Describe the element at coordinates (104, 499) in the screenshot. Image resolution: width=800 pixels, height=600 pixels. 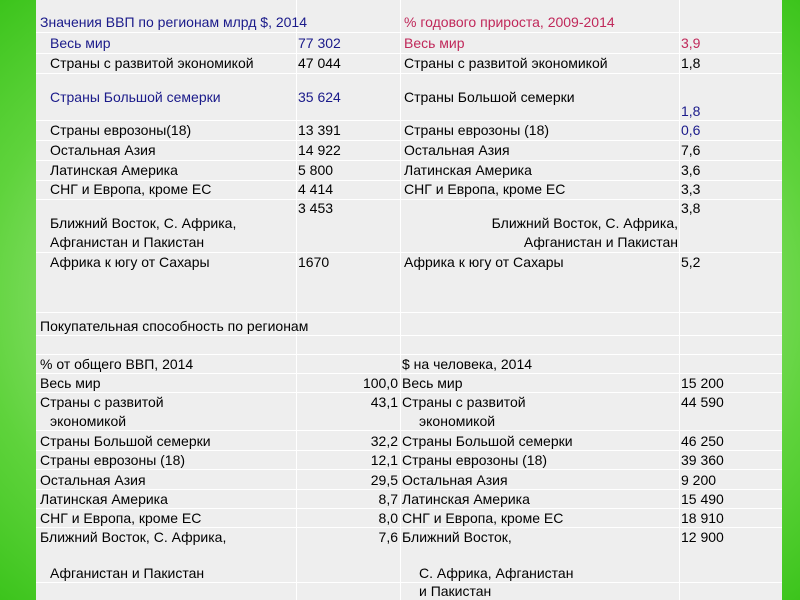
I see `ppp-region-name: Латинская Америка` at that location.